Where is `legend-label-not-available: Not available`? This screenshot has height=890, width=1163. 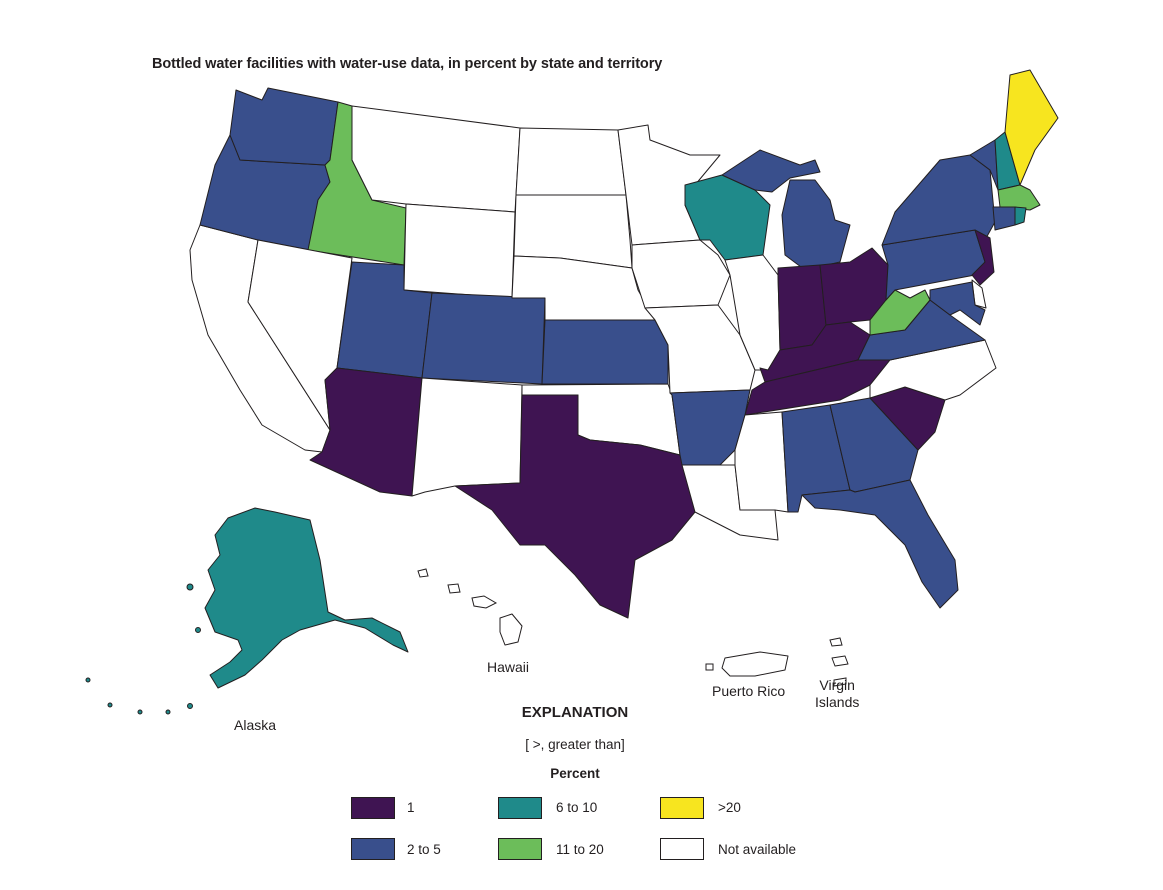 legend-label-not-available: Not available is located at coordinates (757, 849).